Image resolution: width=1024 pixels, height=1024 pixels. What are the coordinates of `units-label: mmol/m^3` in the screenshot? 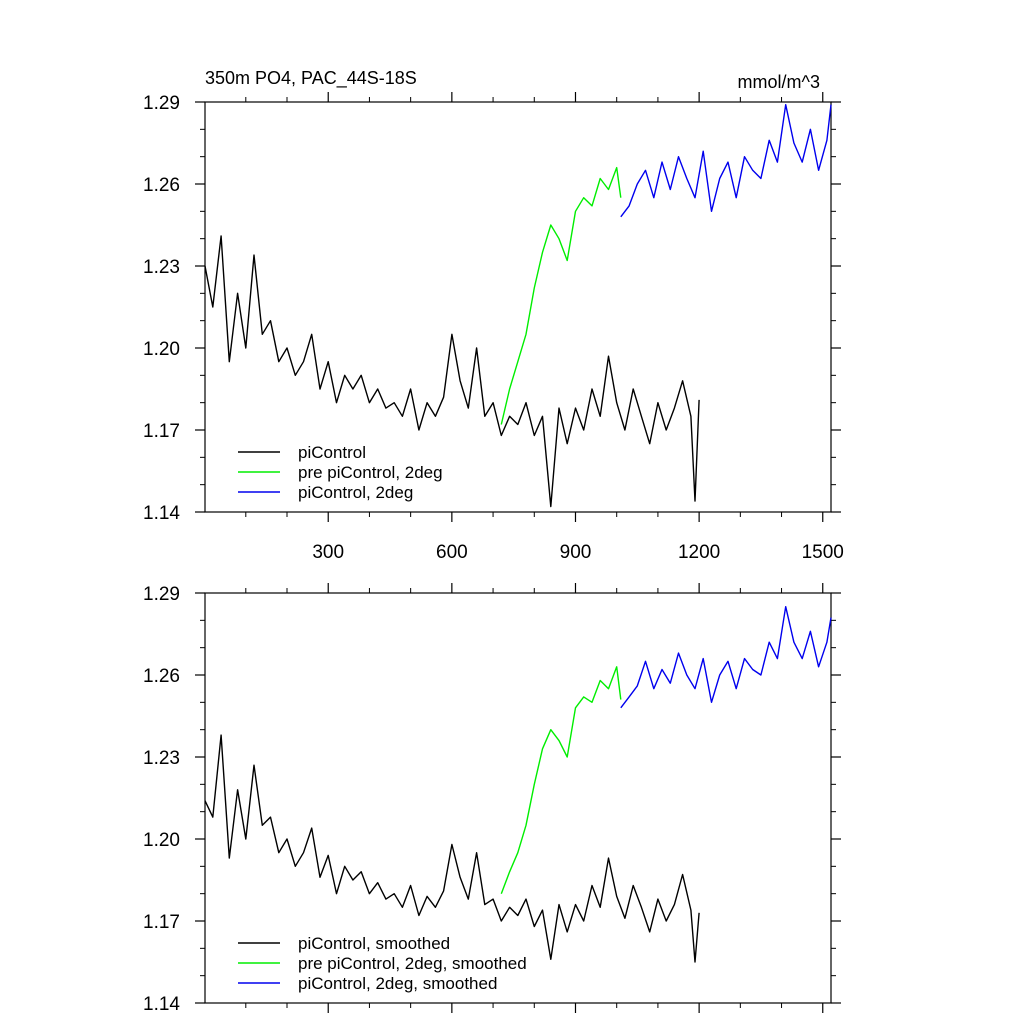 It's located at (779, 82).